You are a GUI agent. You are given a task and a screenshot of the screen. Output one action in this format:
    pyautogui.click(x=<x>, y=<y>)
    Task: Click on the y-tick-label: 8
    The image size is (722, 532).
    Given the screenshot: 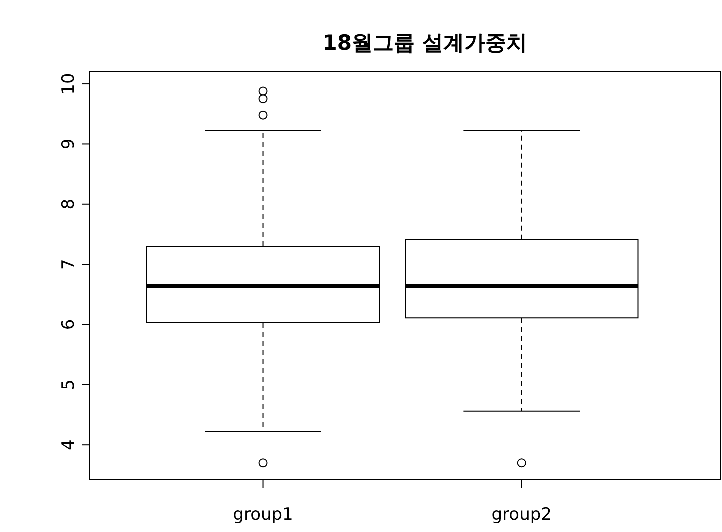 What is the action you would take?
    pyautogui.click(x=69, y=204)
    